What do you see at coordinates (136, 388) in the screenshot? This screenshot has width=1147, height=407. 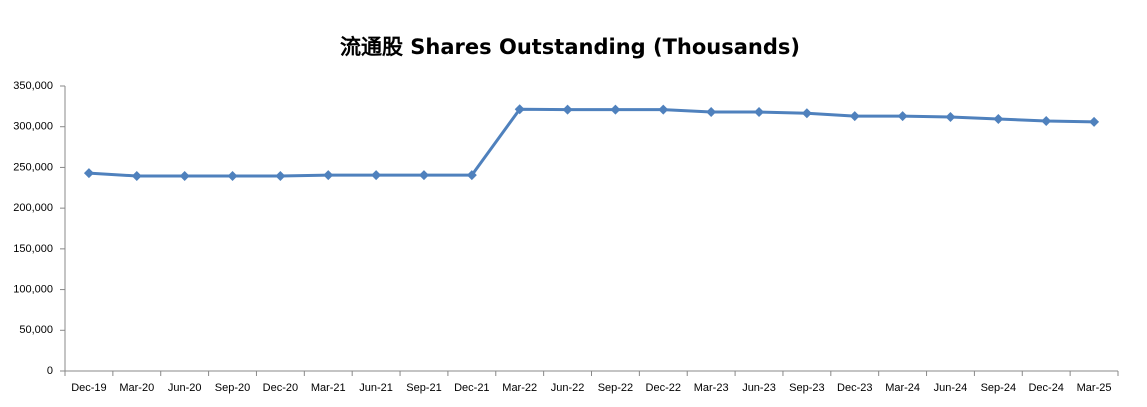 I see `x-tick-label: Mar-20` at bounding box center [136, 388].